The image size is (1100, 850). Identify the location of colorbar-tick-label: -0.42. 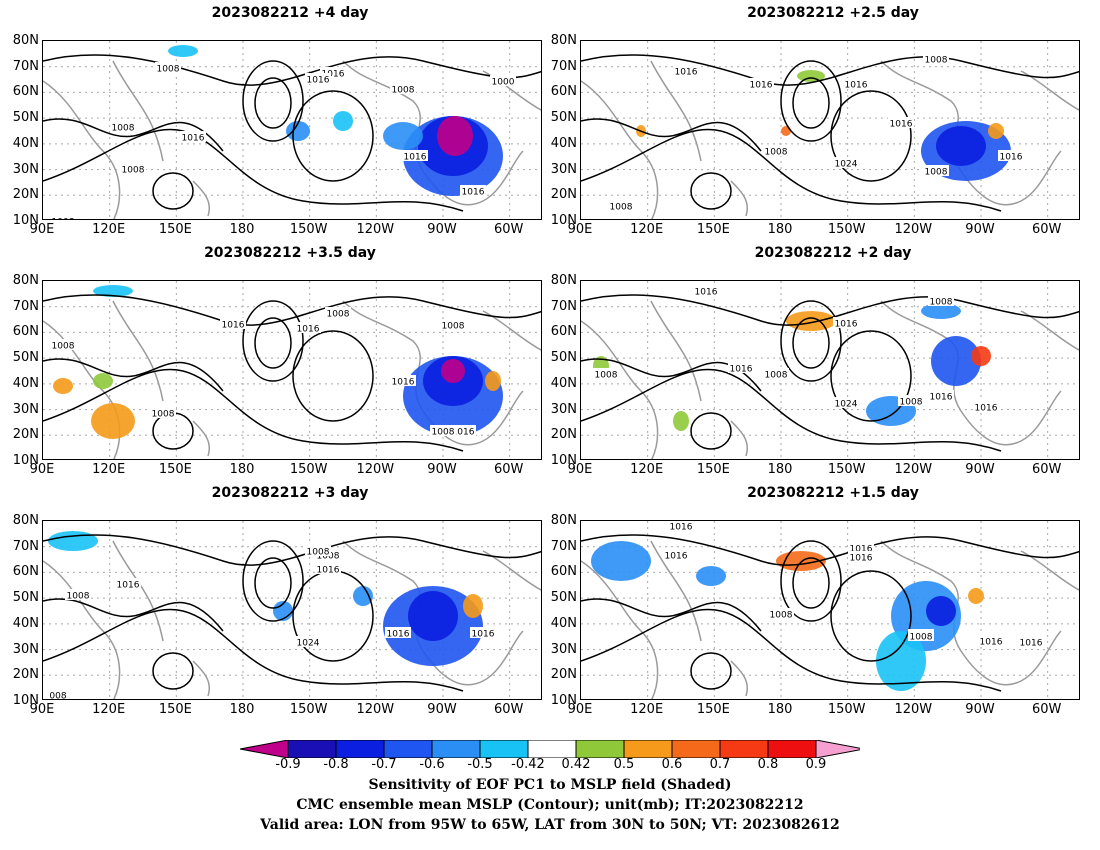
(528, 764).